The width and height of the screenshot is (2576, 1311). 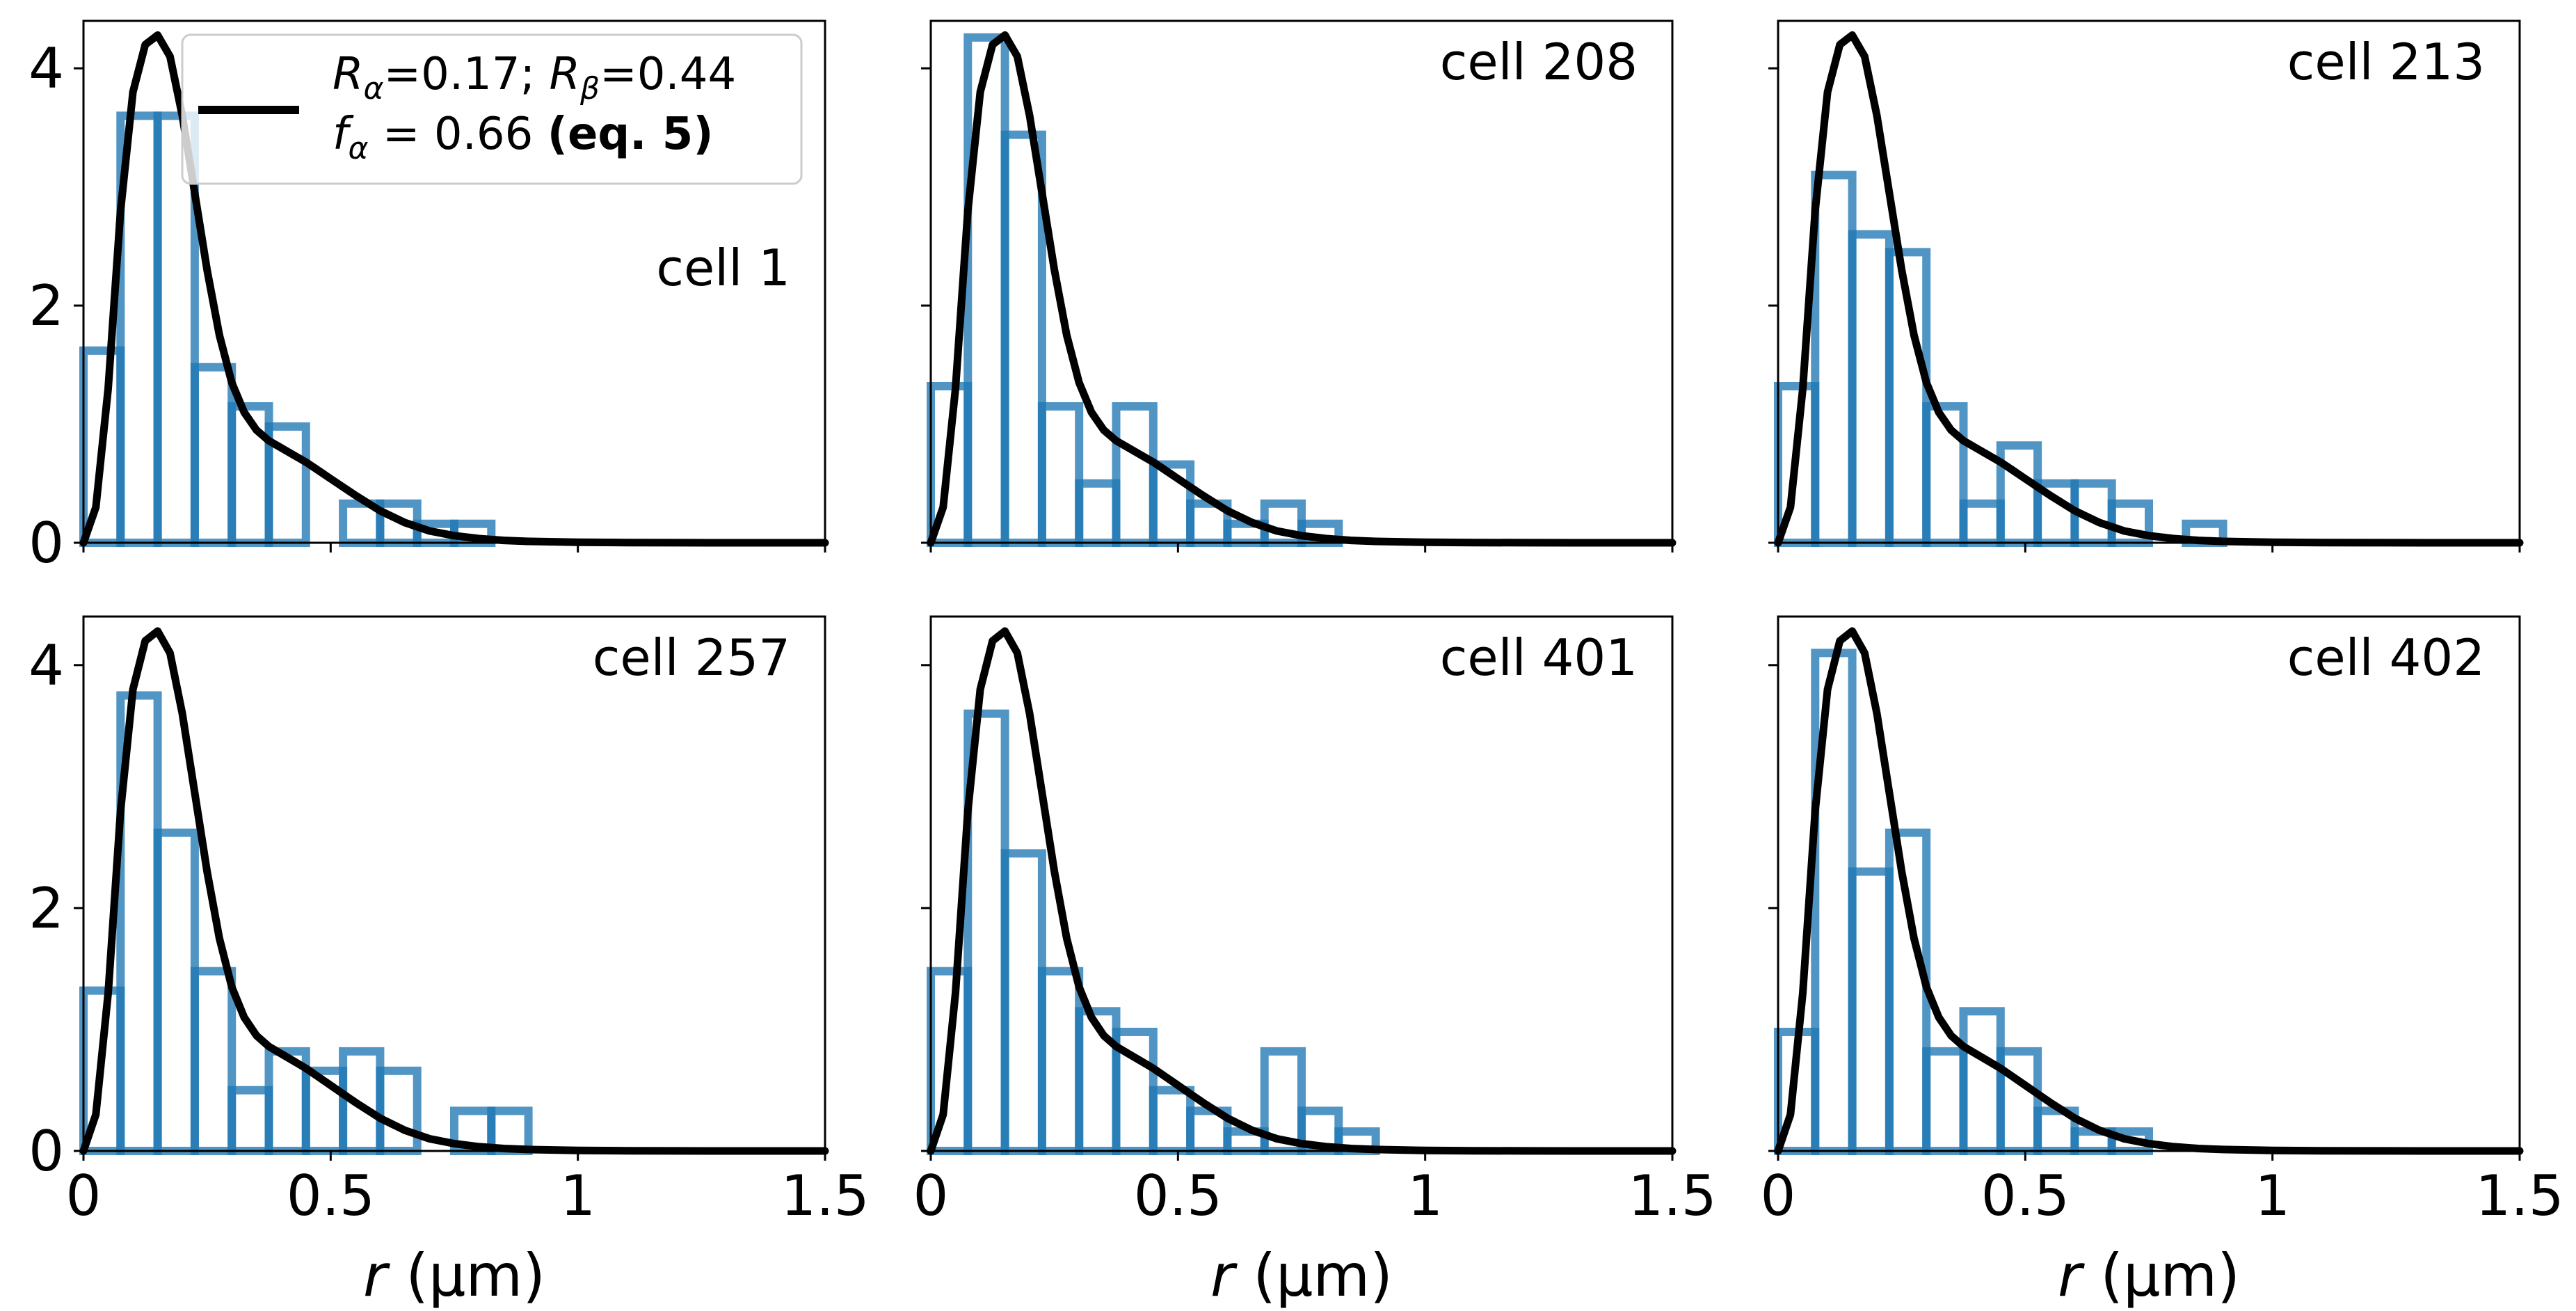 I want to click on panel-cell-1: 0 2 4 cell 1, so click(x=429, y=297).